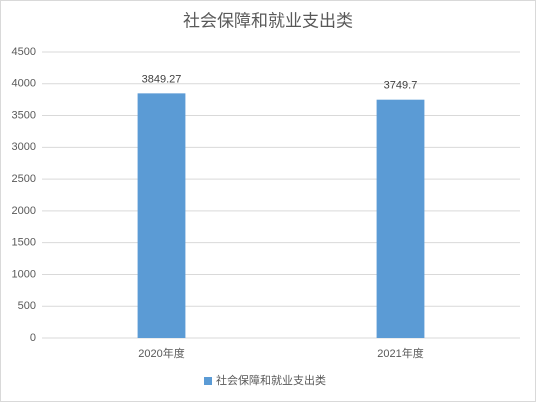 This screenshot has width=536, height=402. Describe the element at coordinates (24, 115) in the screenshot. I see `y-tick-label: 3500` at that location.